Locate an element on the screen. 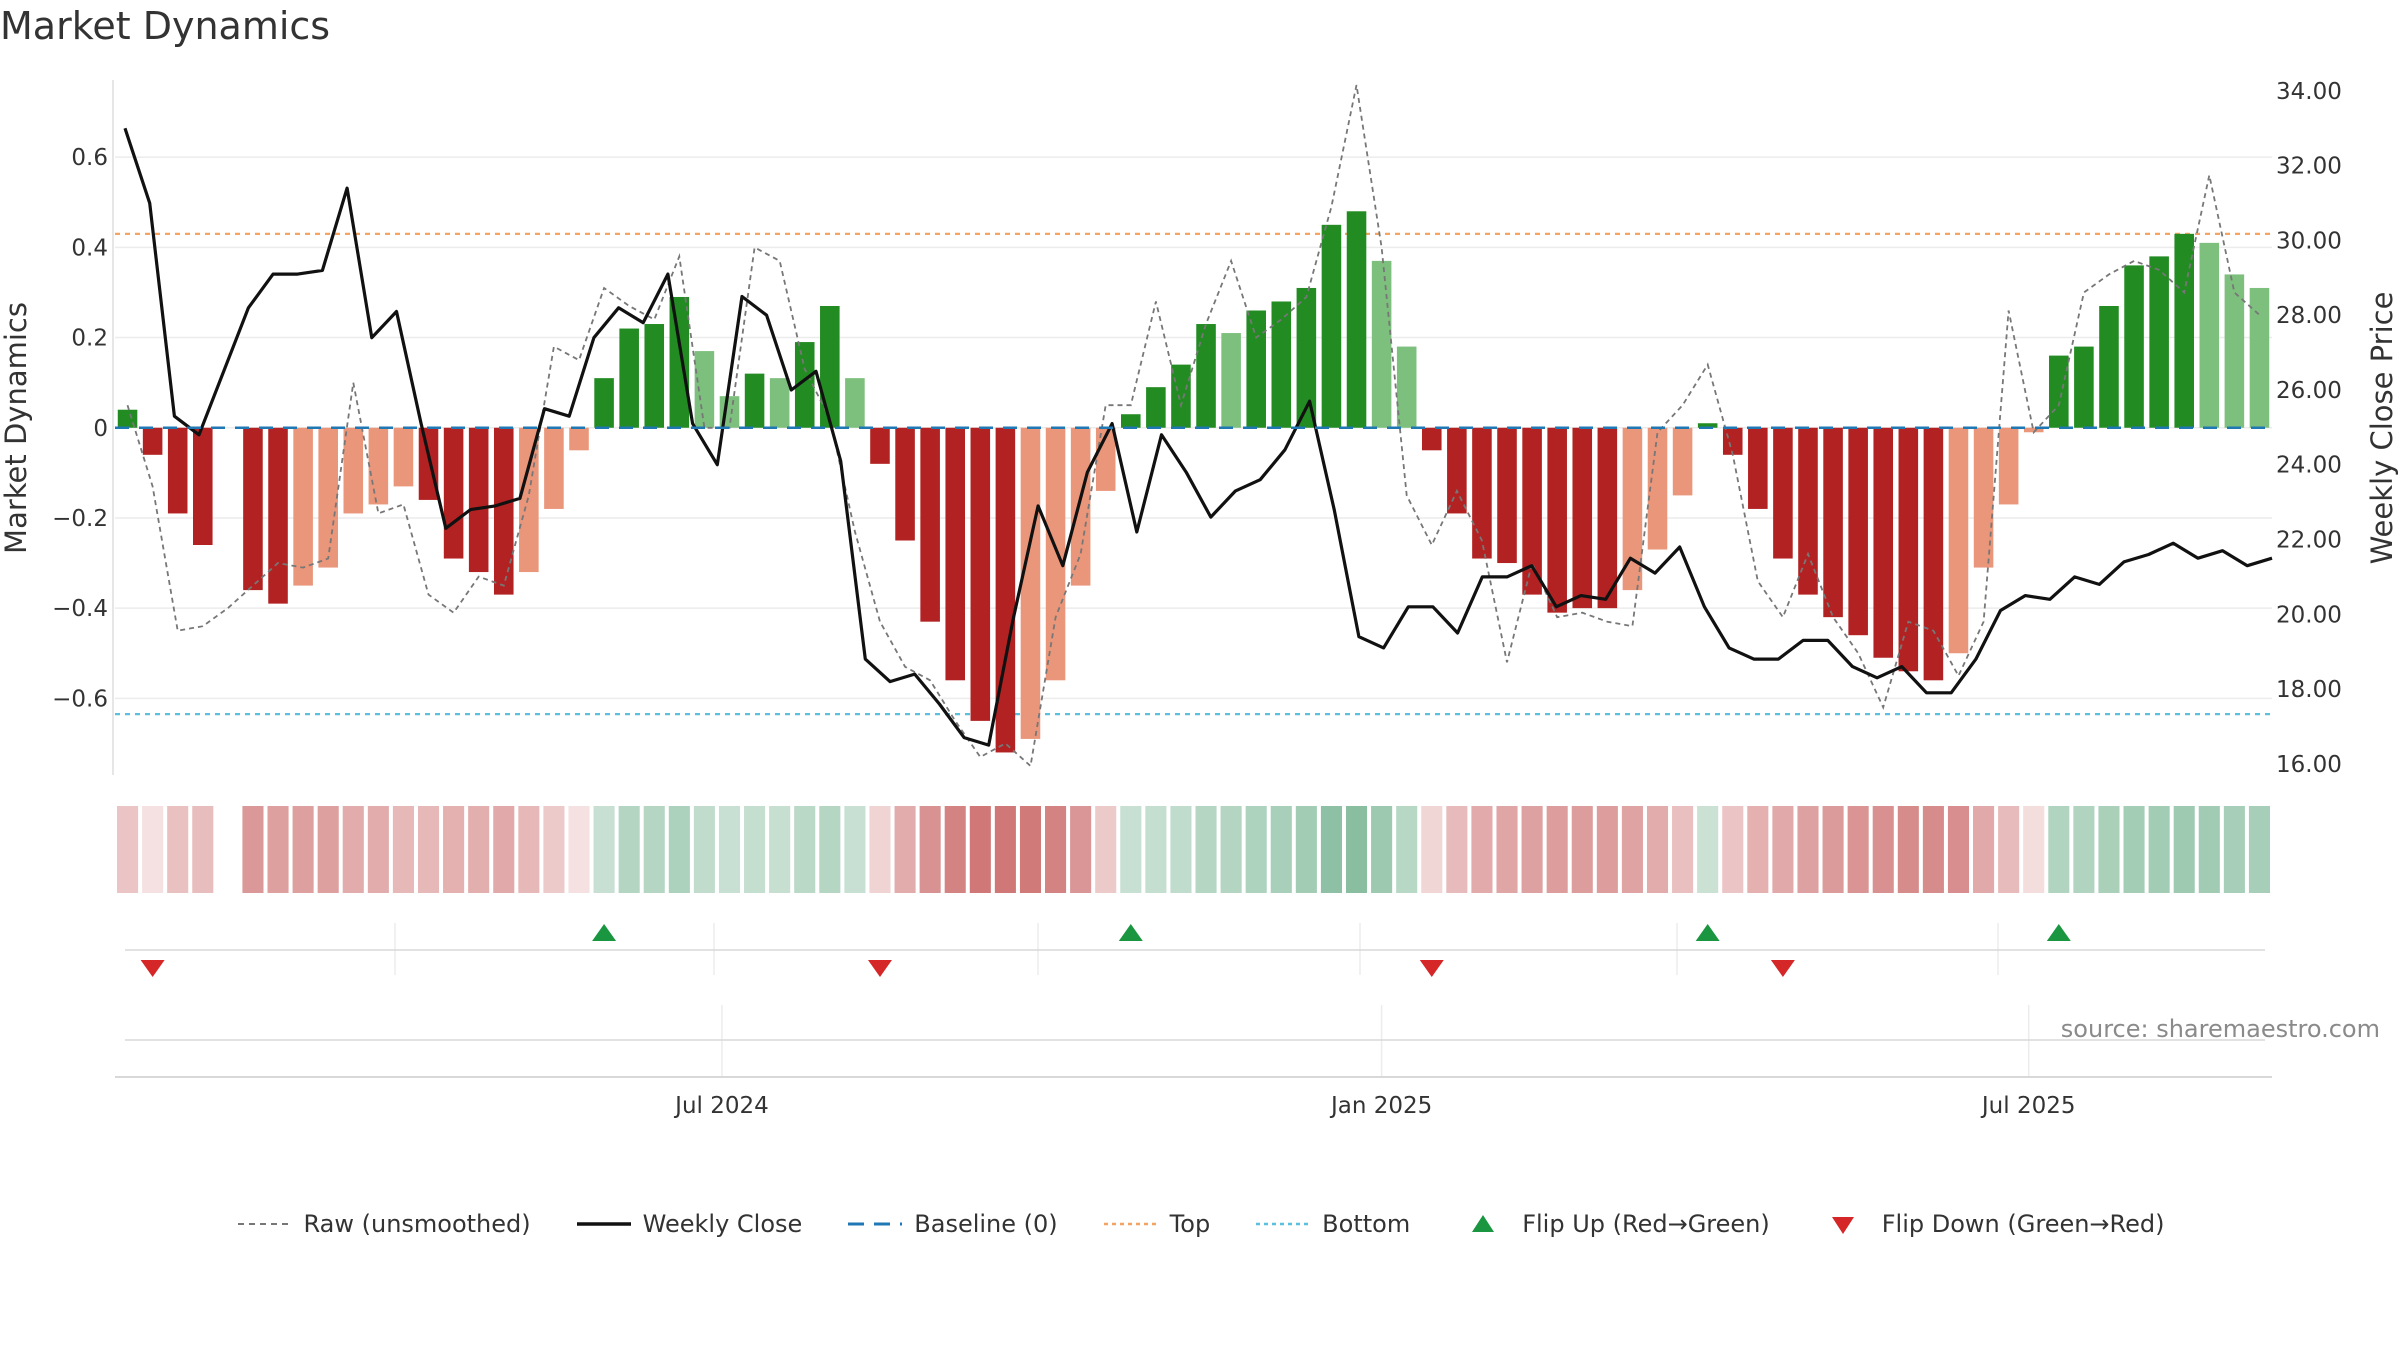 Image resolution: width=2400 pixels, height=1350 pixels. y2-tick-label: 16.00 is located at coordinates (2309, 765).